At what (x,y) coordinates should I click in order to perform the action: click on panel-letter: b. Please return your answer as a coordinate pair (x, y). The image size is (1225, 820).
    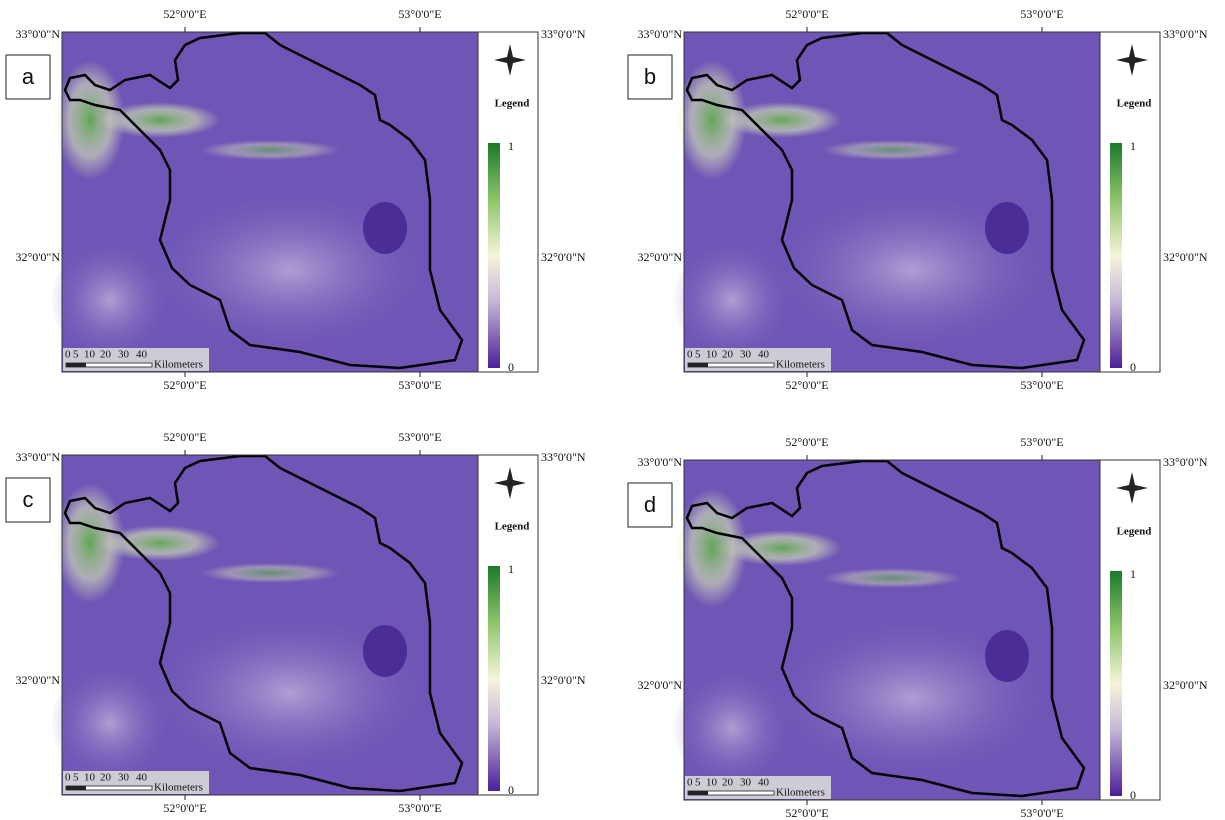
    Looking at the image, I should click on (650, 76).